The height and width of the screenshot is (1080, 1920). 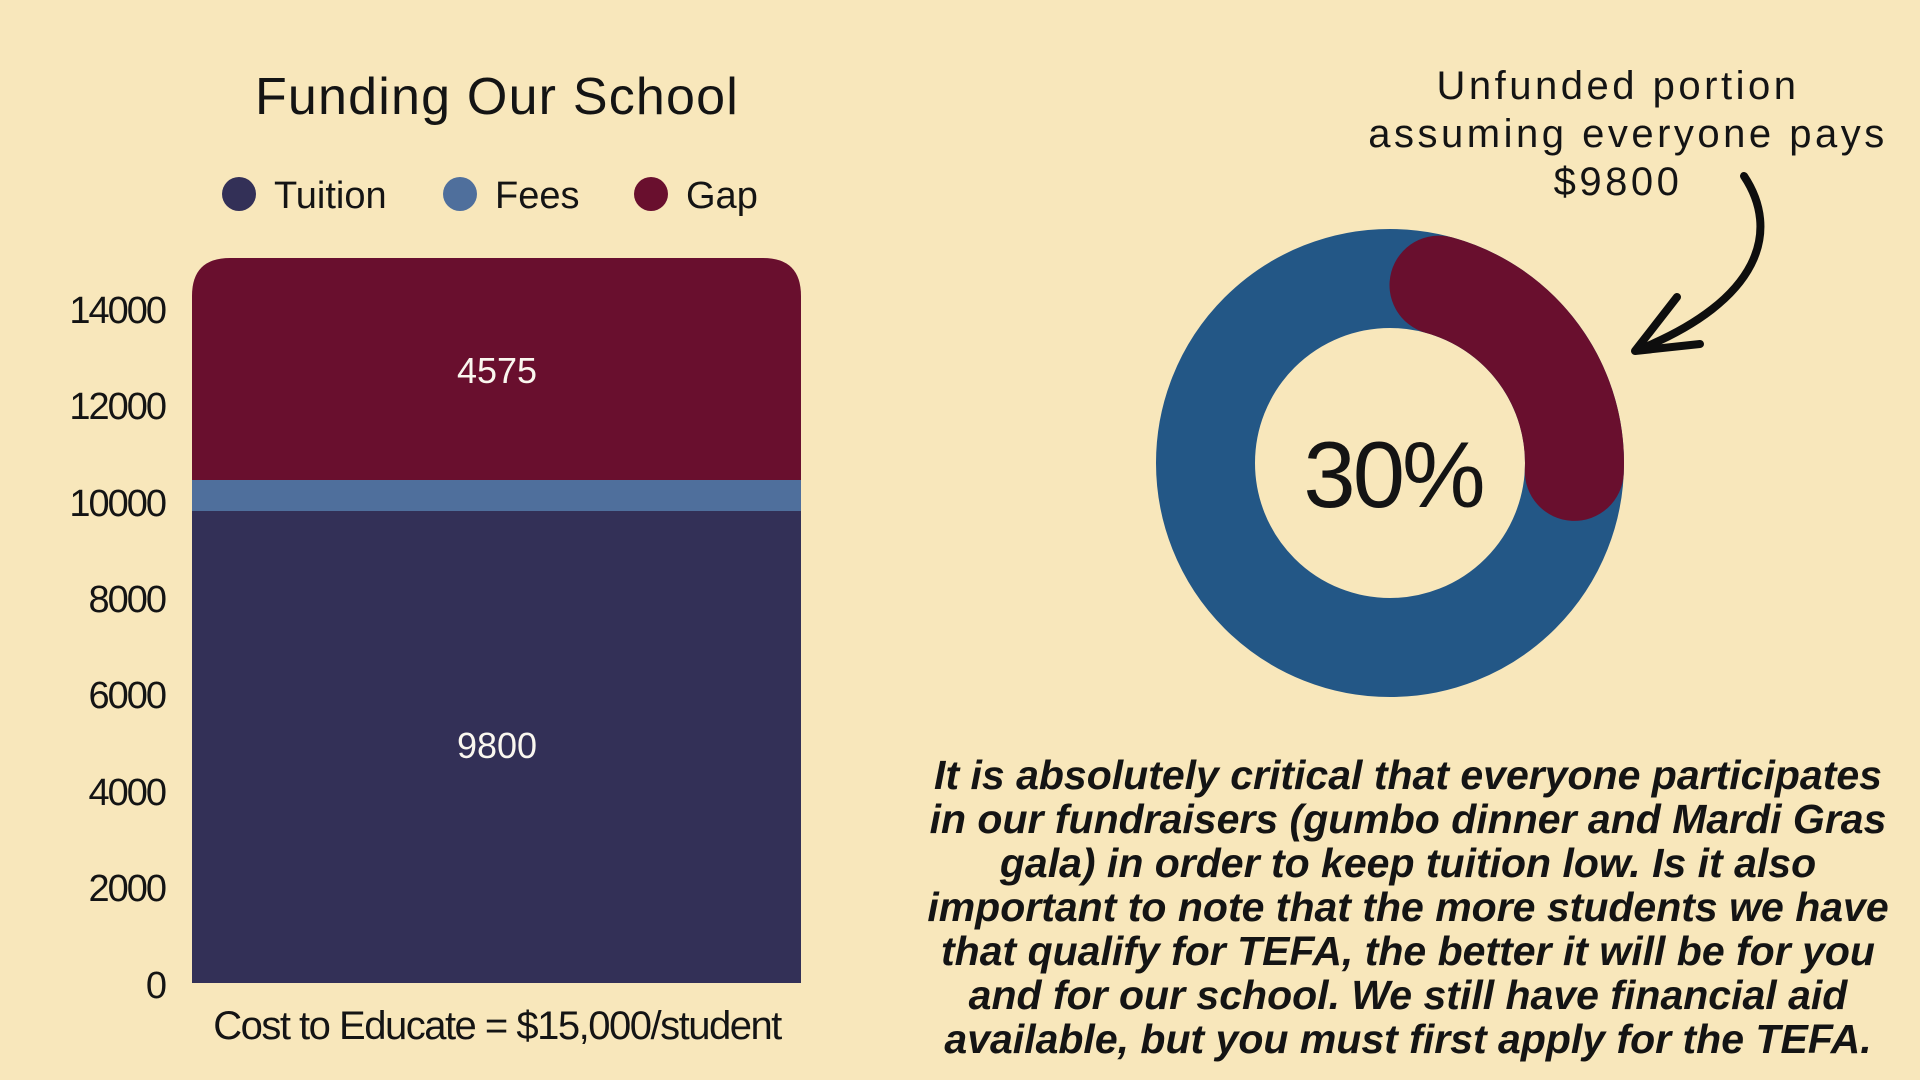 What do you see at coordinates (117, 504) in the screenshot?
I see `svg-text: 10000` at bounding box center [117, 504].